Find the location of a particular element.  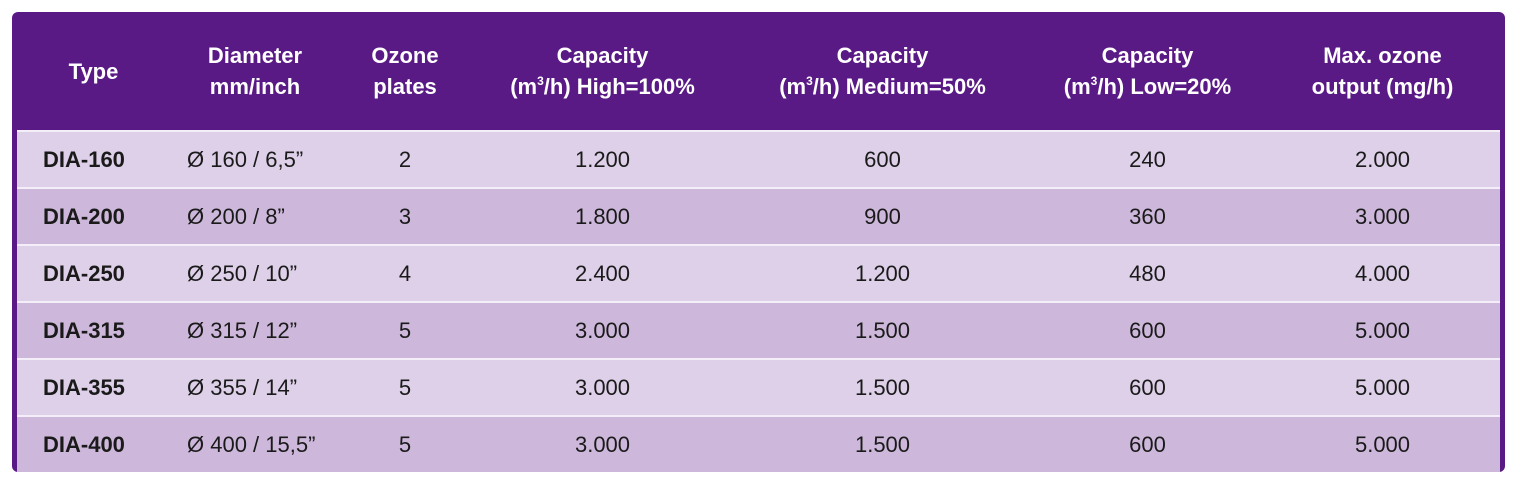

cell-type: DIA-250 is located at coordinates (93, 273).